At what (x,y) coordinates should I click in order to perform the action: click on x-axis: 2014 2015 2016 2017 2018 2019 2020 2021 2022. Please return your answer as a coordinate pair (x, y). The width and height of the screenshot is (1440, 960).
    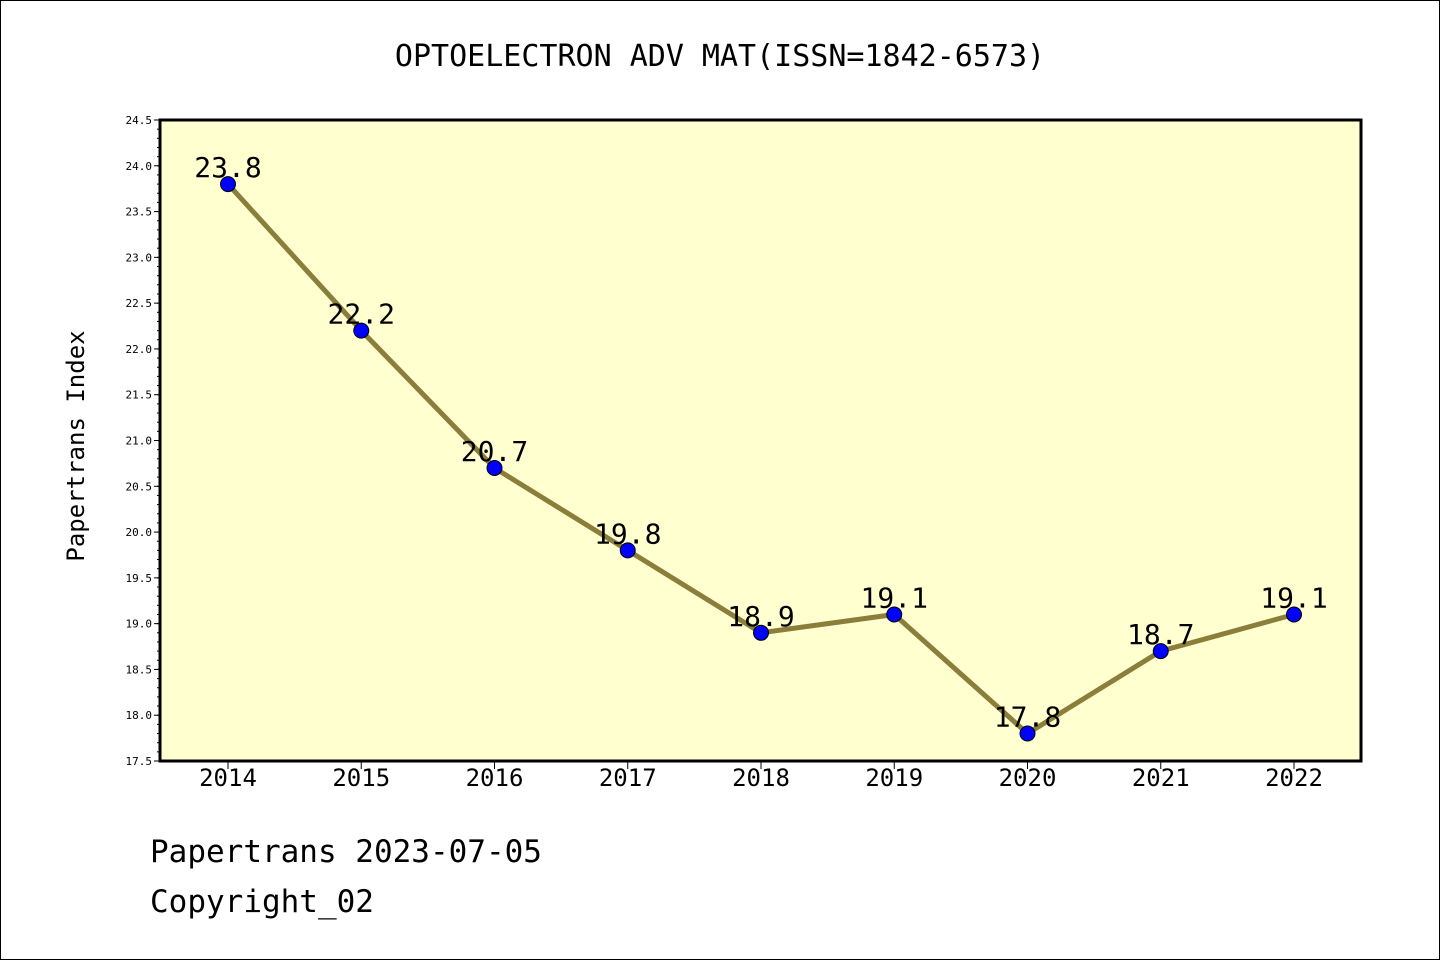
    Looking at the image, I should click on (761, 776).